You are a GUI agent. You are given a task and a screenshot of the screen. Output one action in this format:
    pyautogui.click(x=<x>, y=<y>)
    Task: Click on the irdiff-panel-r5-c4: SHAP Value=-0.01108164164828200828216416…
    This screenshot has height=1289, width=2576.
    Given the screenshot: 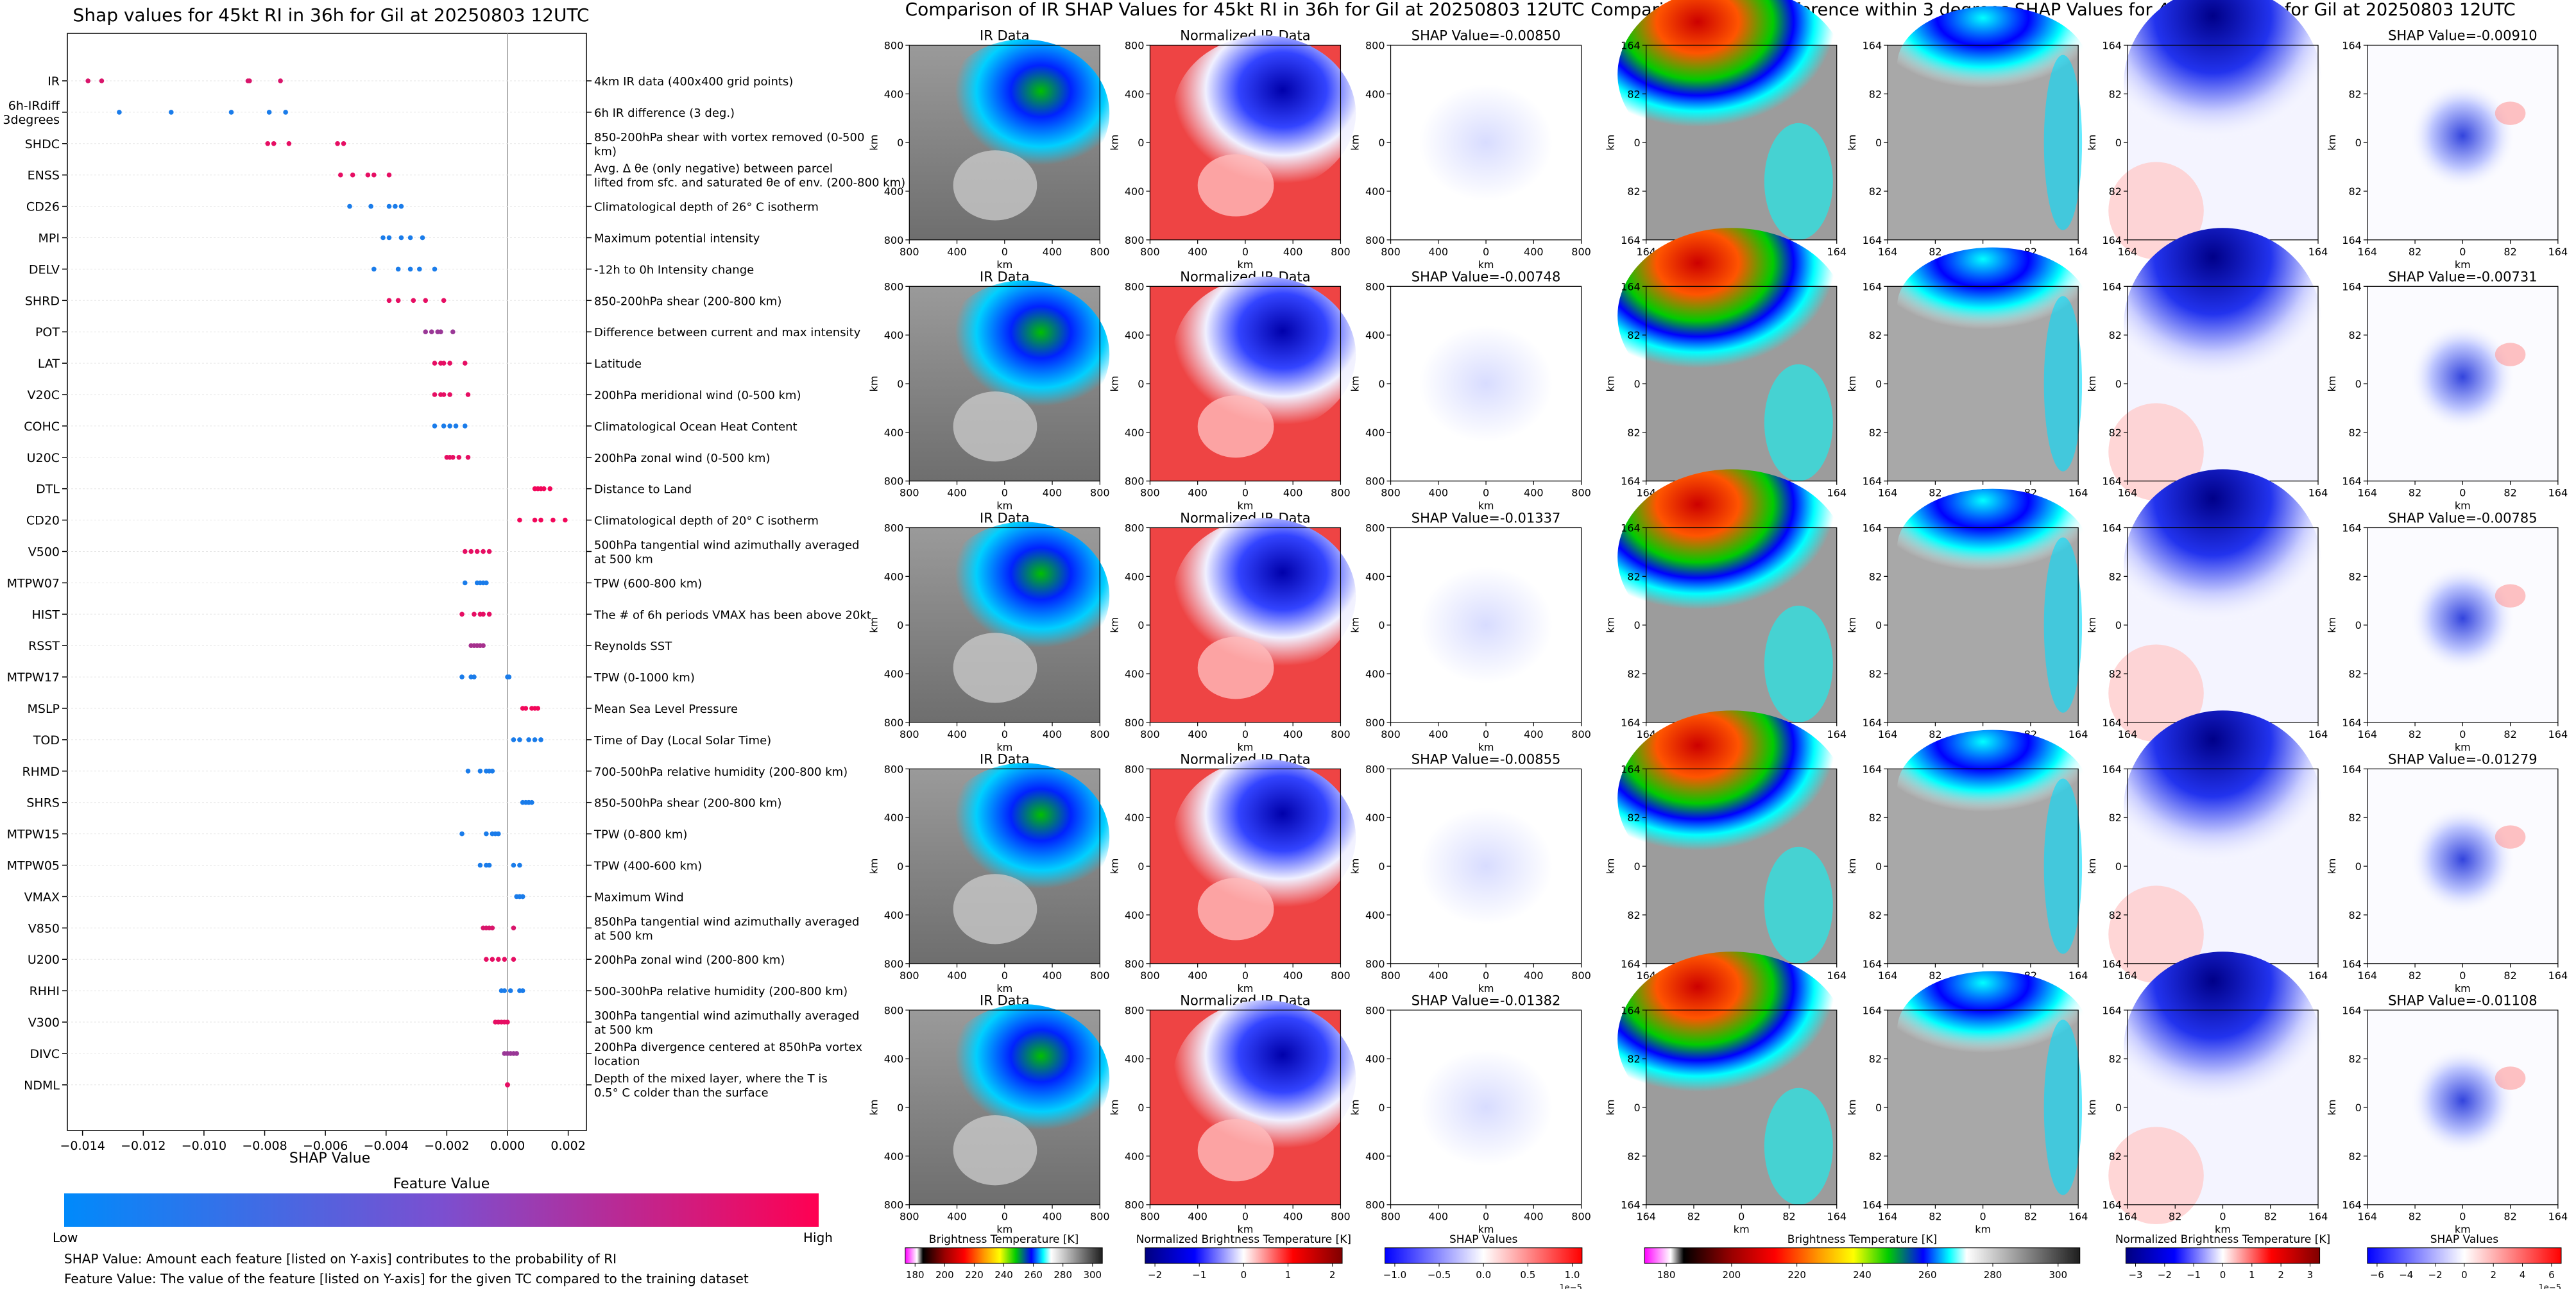 What is the action you would take?
    pyautogui.click(x=2447, y=1114)
    